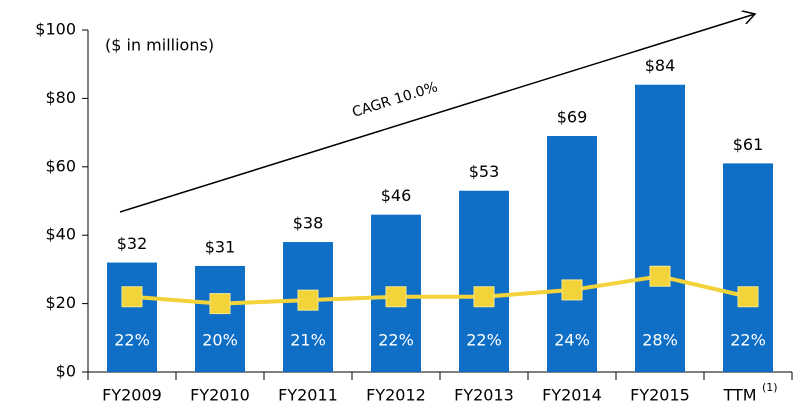 This screenshot has width=796, height=418. Describe the element at coordinates (394, 100) in the screenshot. I see `cagr-label: CAGR 10.0%` at that location.